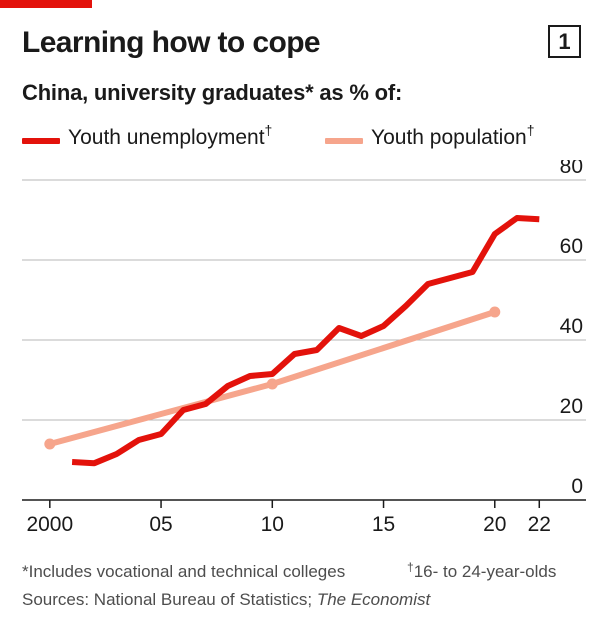 This screenshot has width=608, height=626. Describe the element at coordinates (160, 524) in the screenshot. I see `x-tick-label-2005: 05` at that location.